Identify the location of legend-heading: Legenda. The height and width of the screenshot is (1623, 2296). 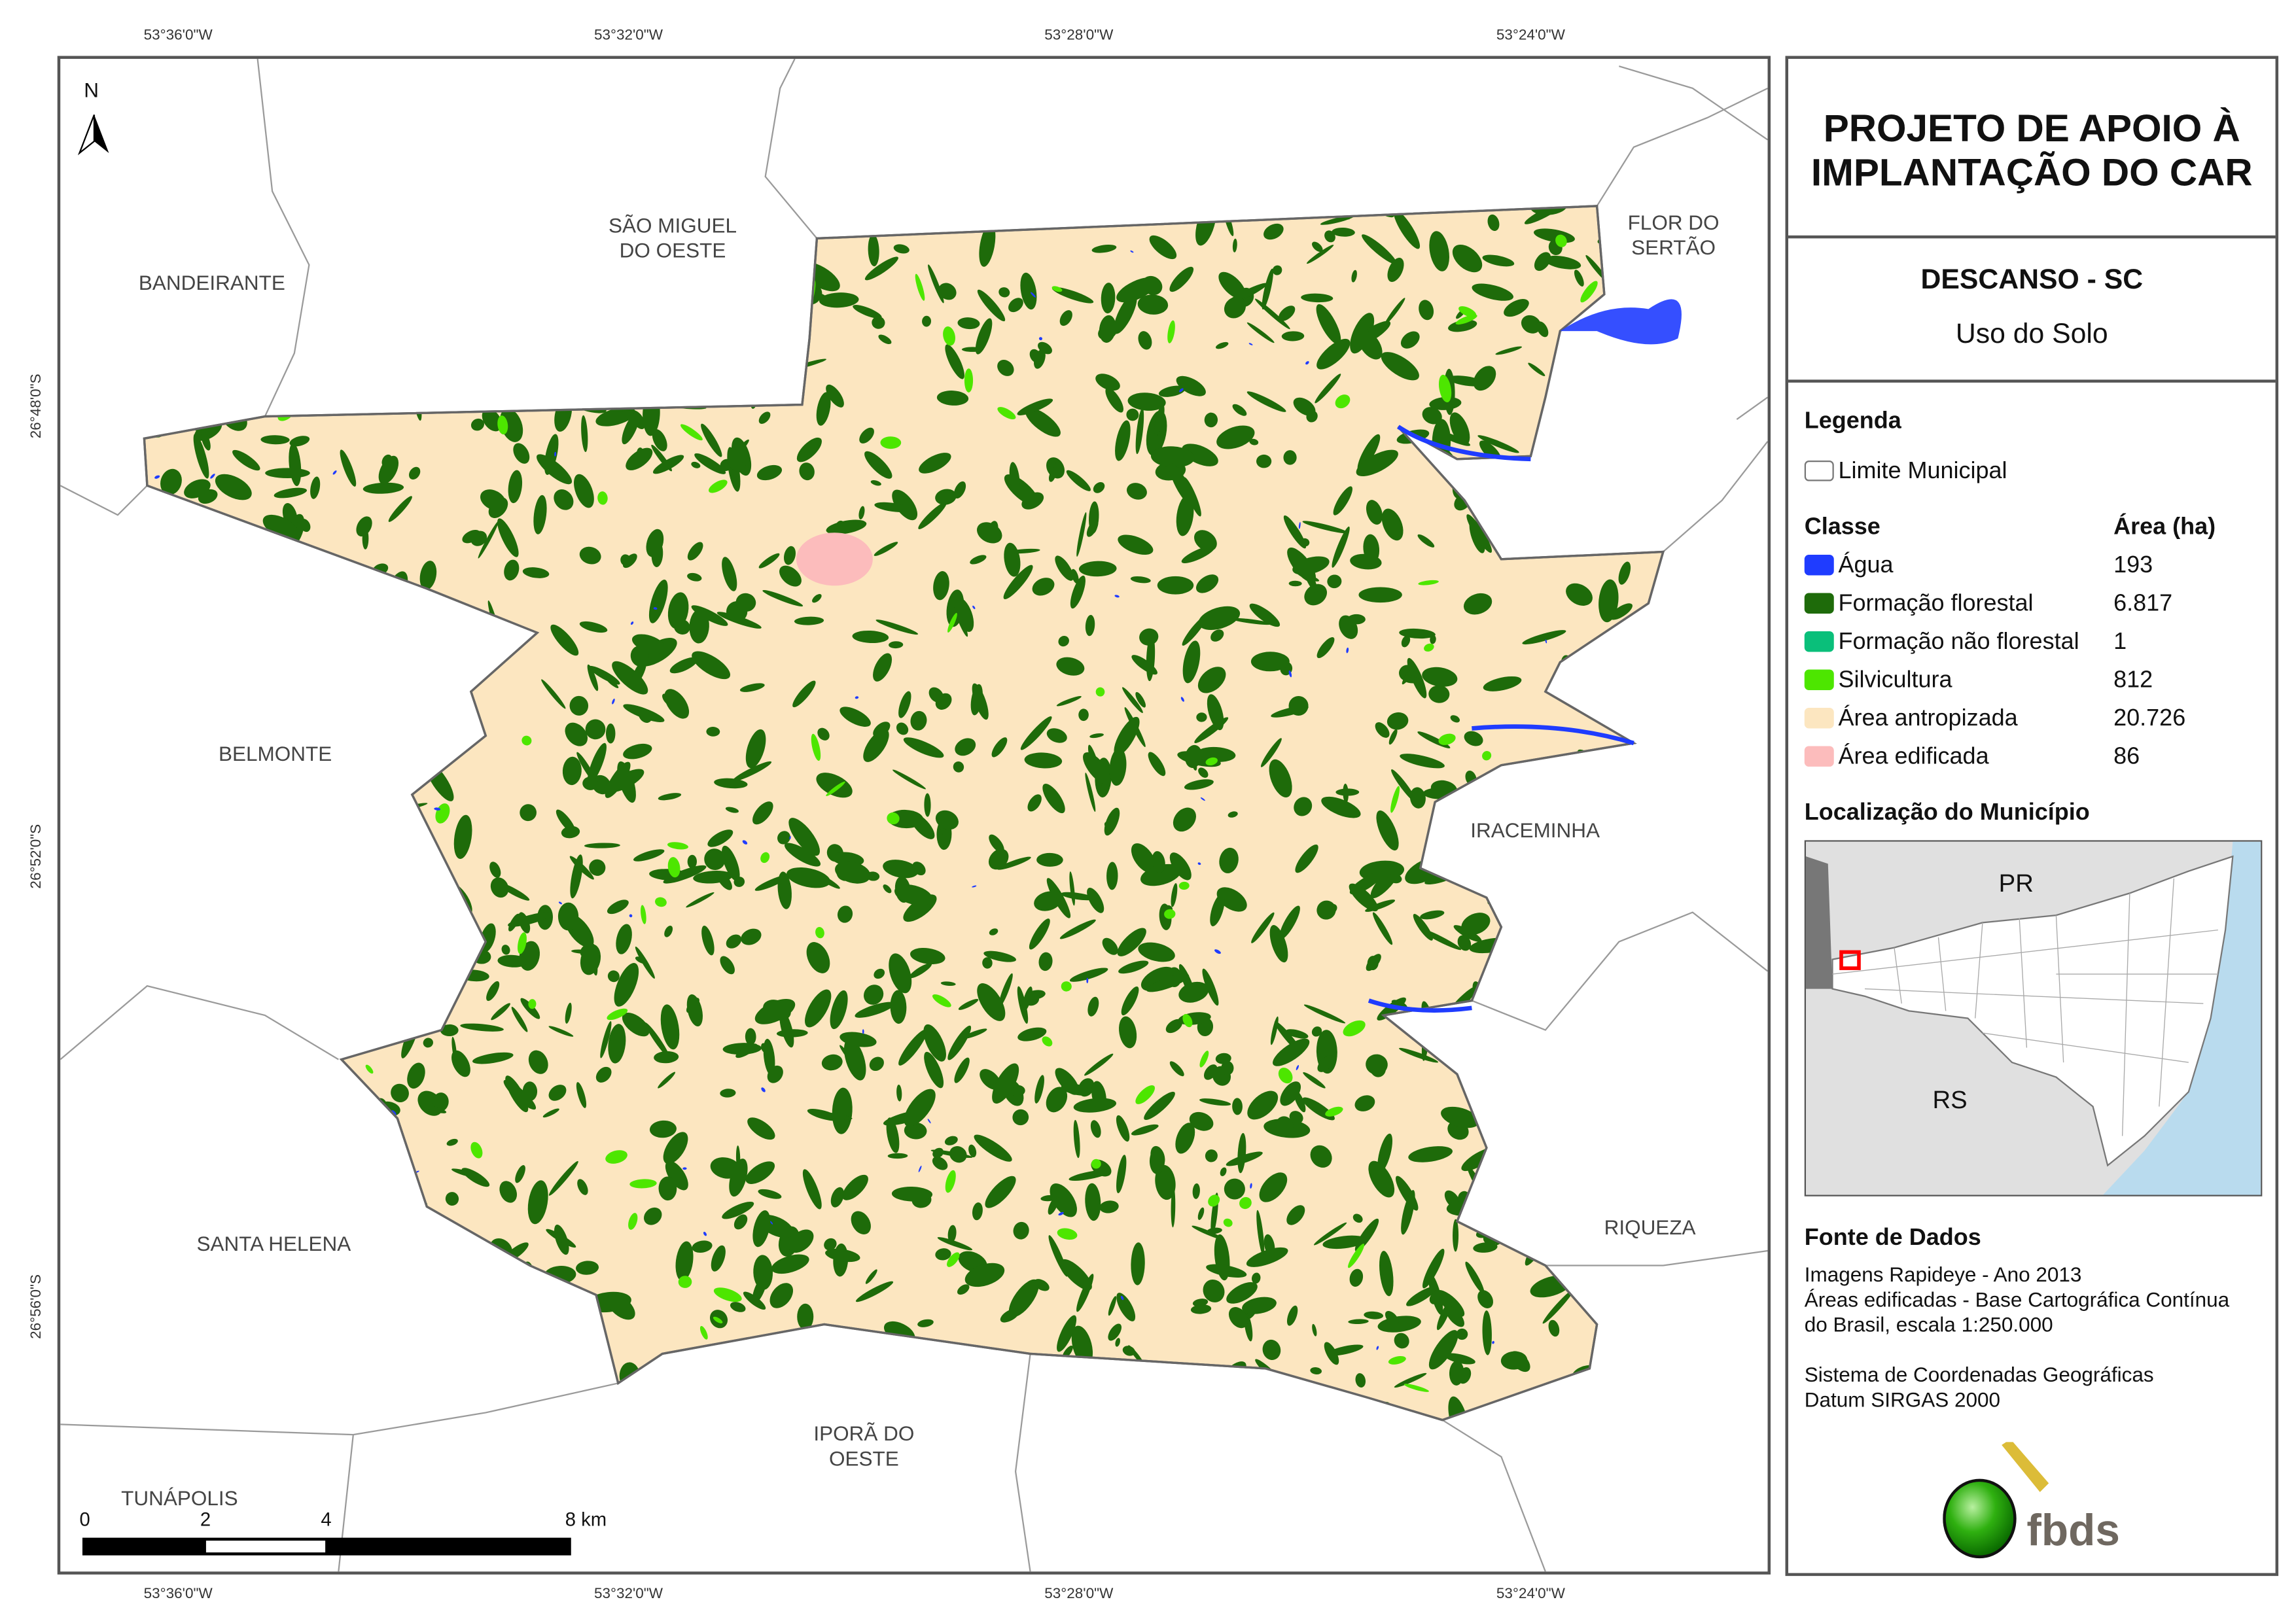
(1853, 421).